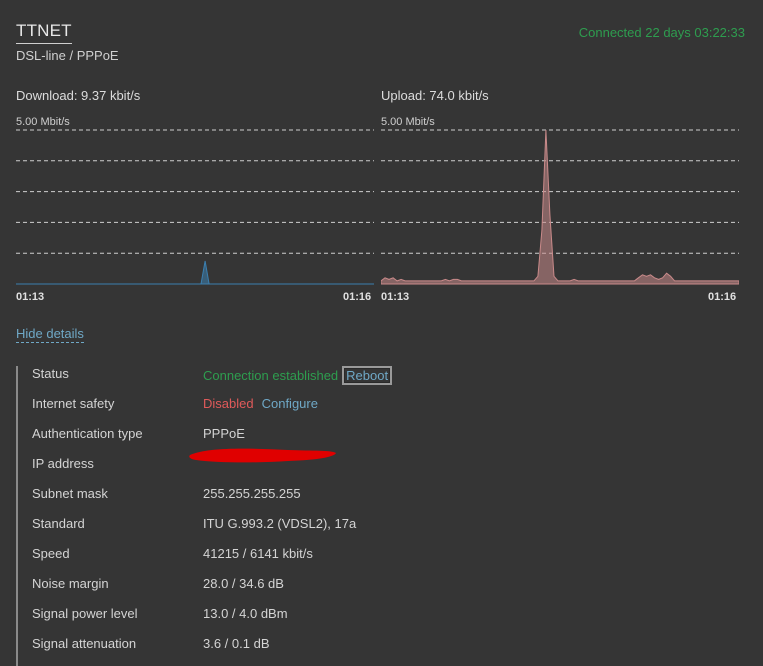 This screenshot has width=763, height=666. I want to click on download-scale-label: 5.00 Mbit/s, so click(43, 122).